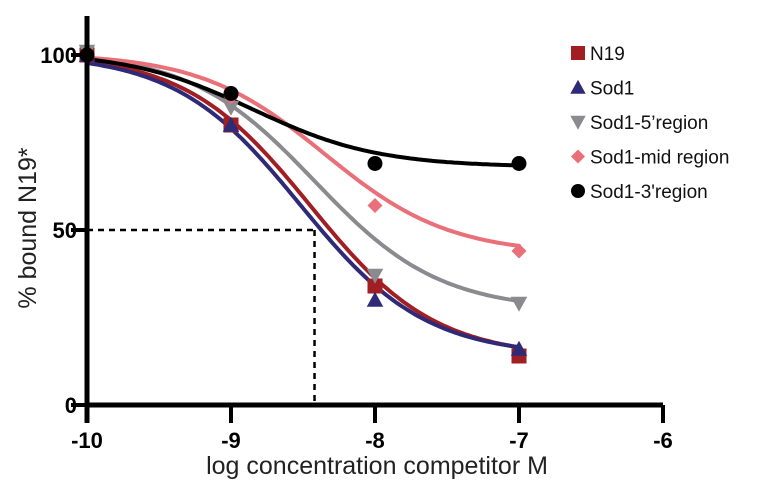  Describe the element at coordinates (612, 89) in the screenshot. I see `legend-label-sod1: Sod1` at that location.